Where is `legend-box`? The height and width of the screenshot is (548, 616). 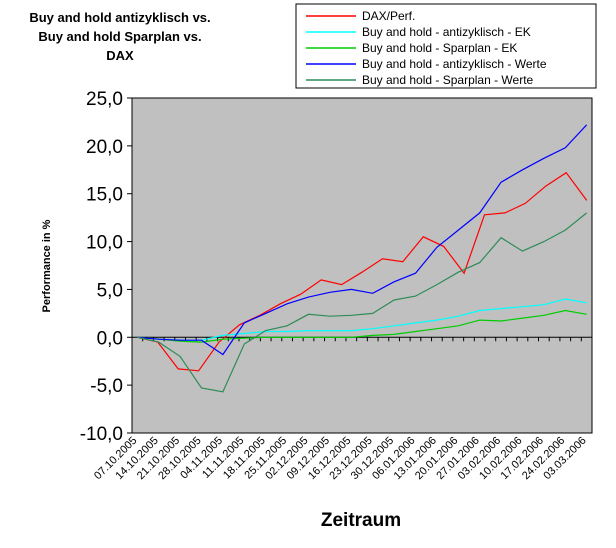
legend-box is located at coordinates (446, 46).